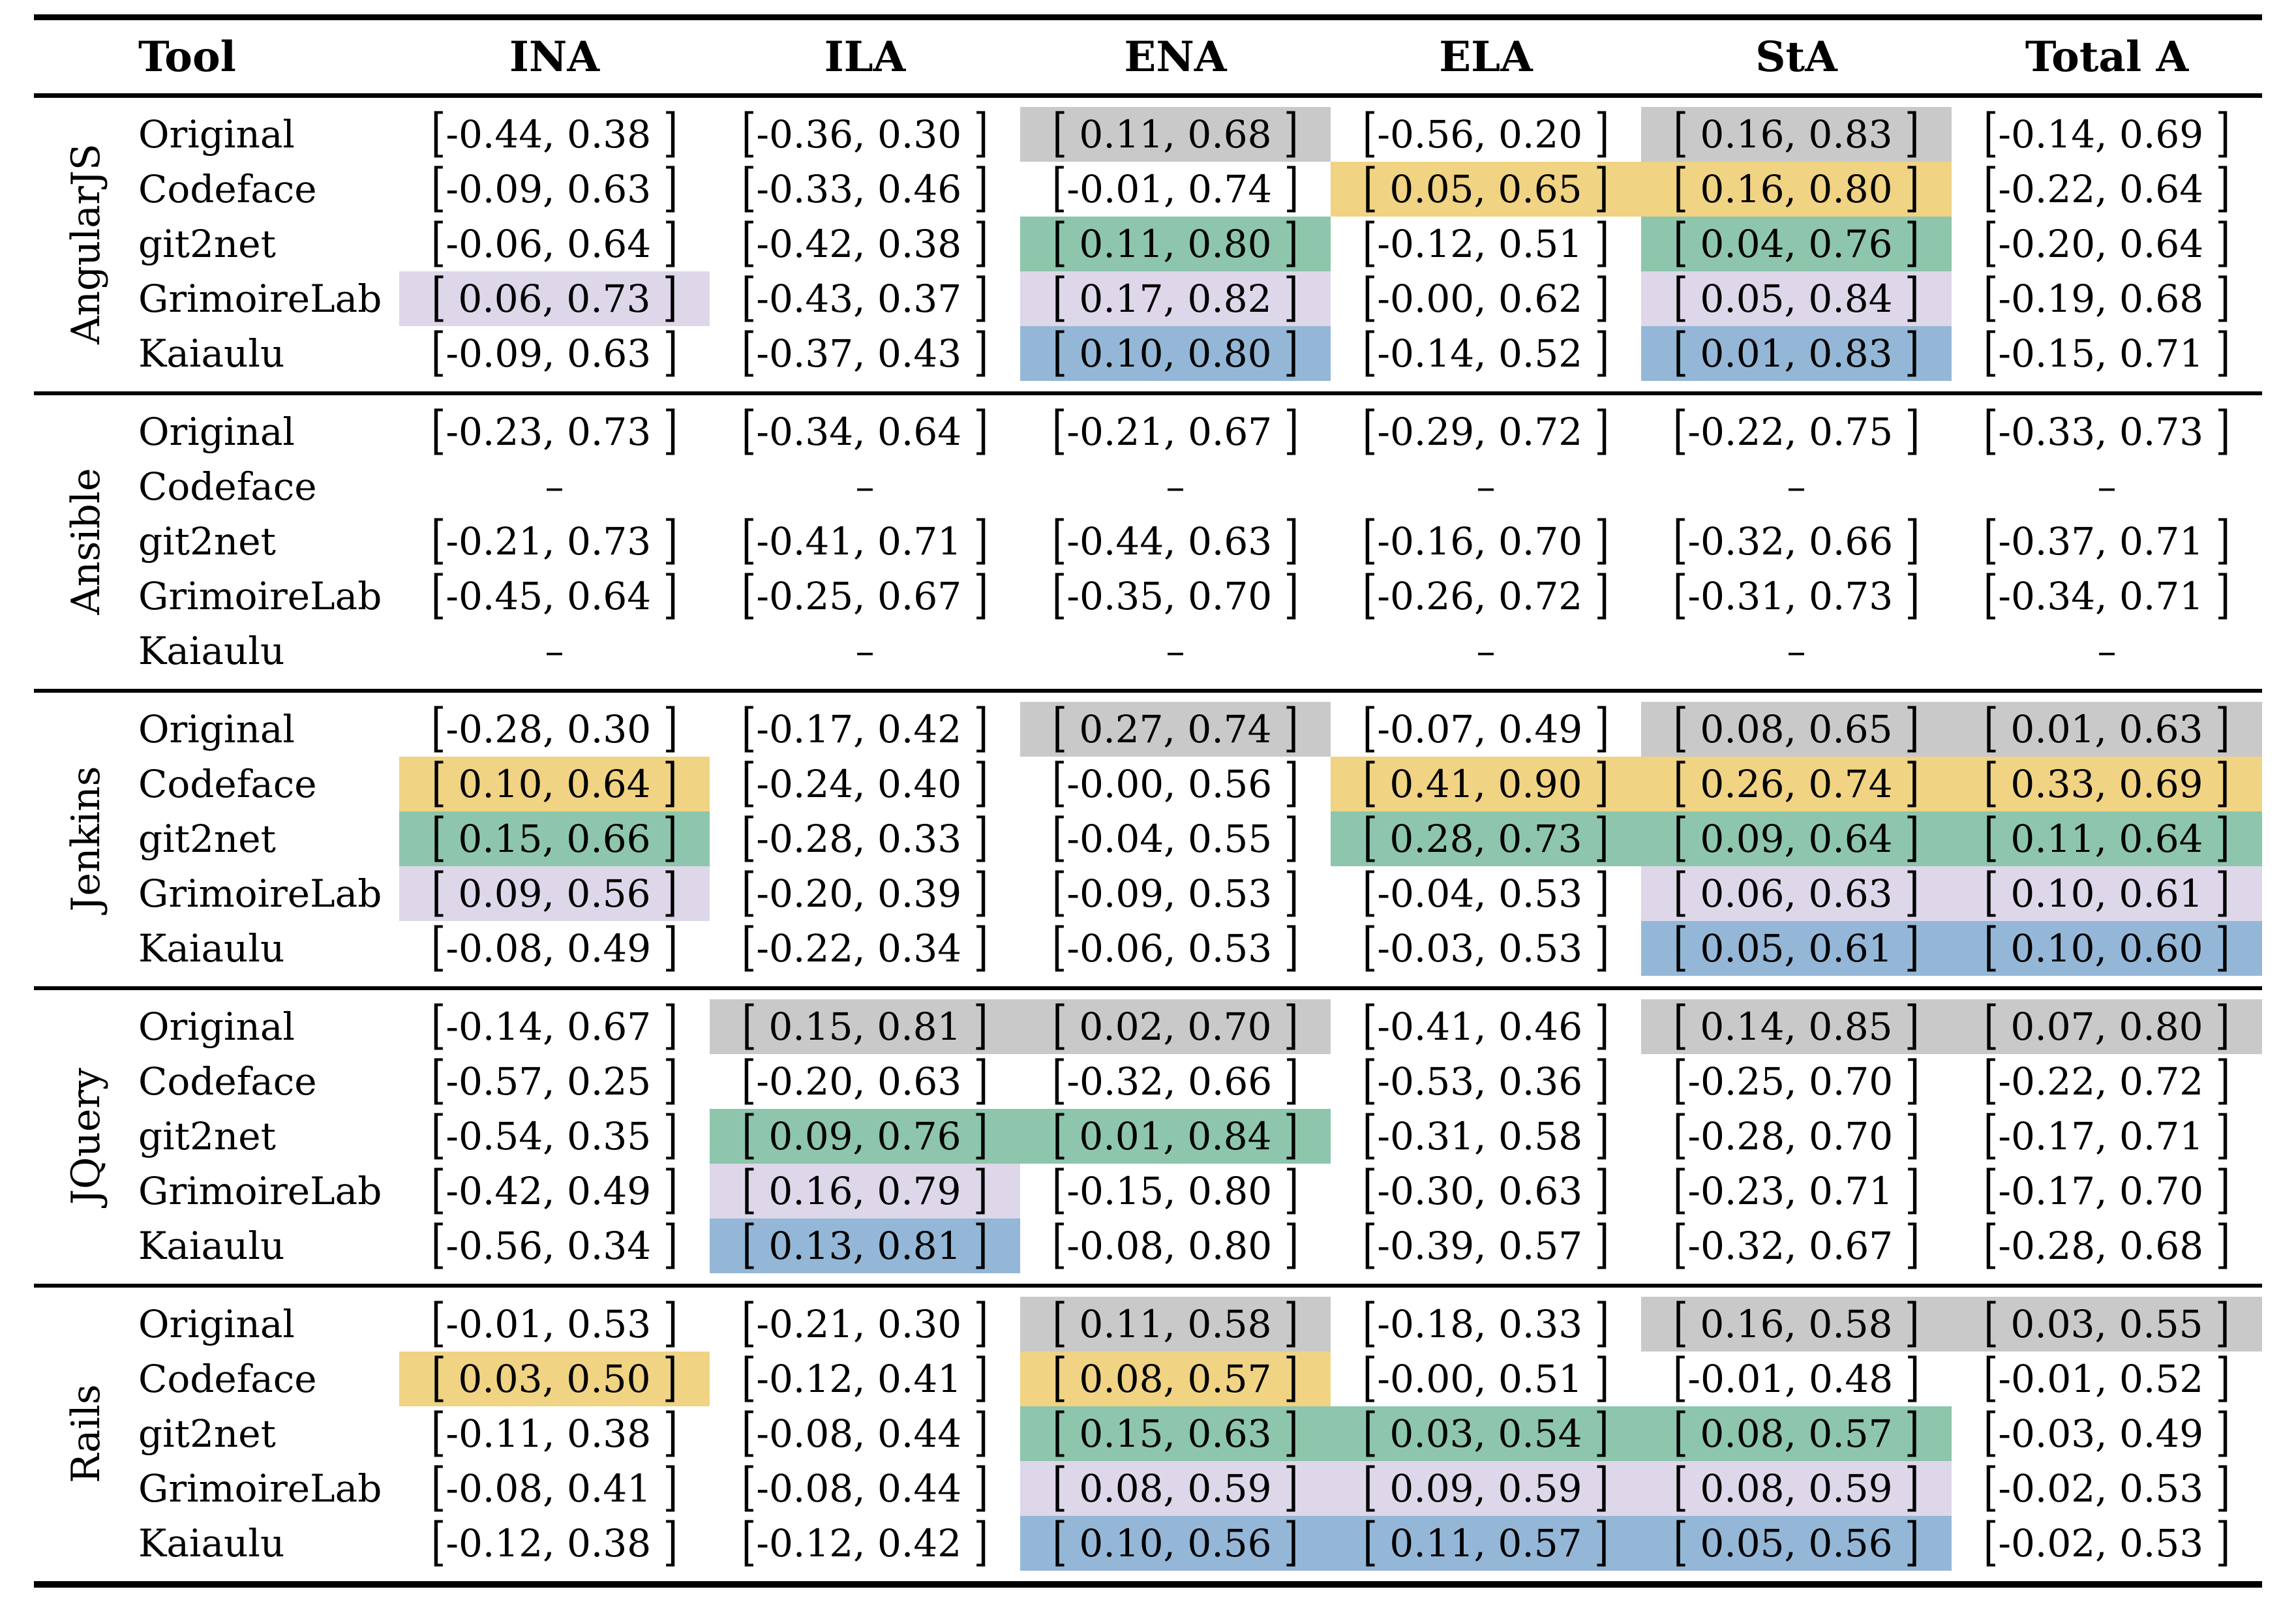 The height and width of the screenshot is (1602, 2296). What do you see at coordinates (2107, 1542) in the screenshot?
I see `interval-cell: [-0.02, 0.53 ]` at bounding box center [2107, 1542].